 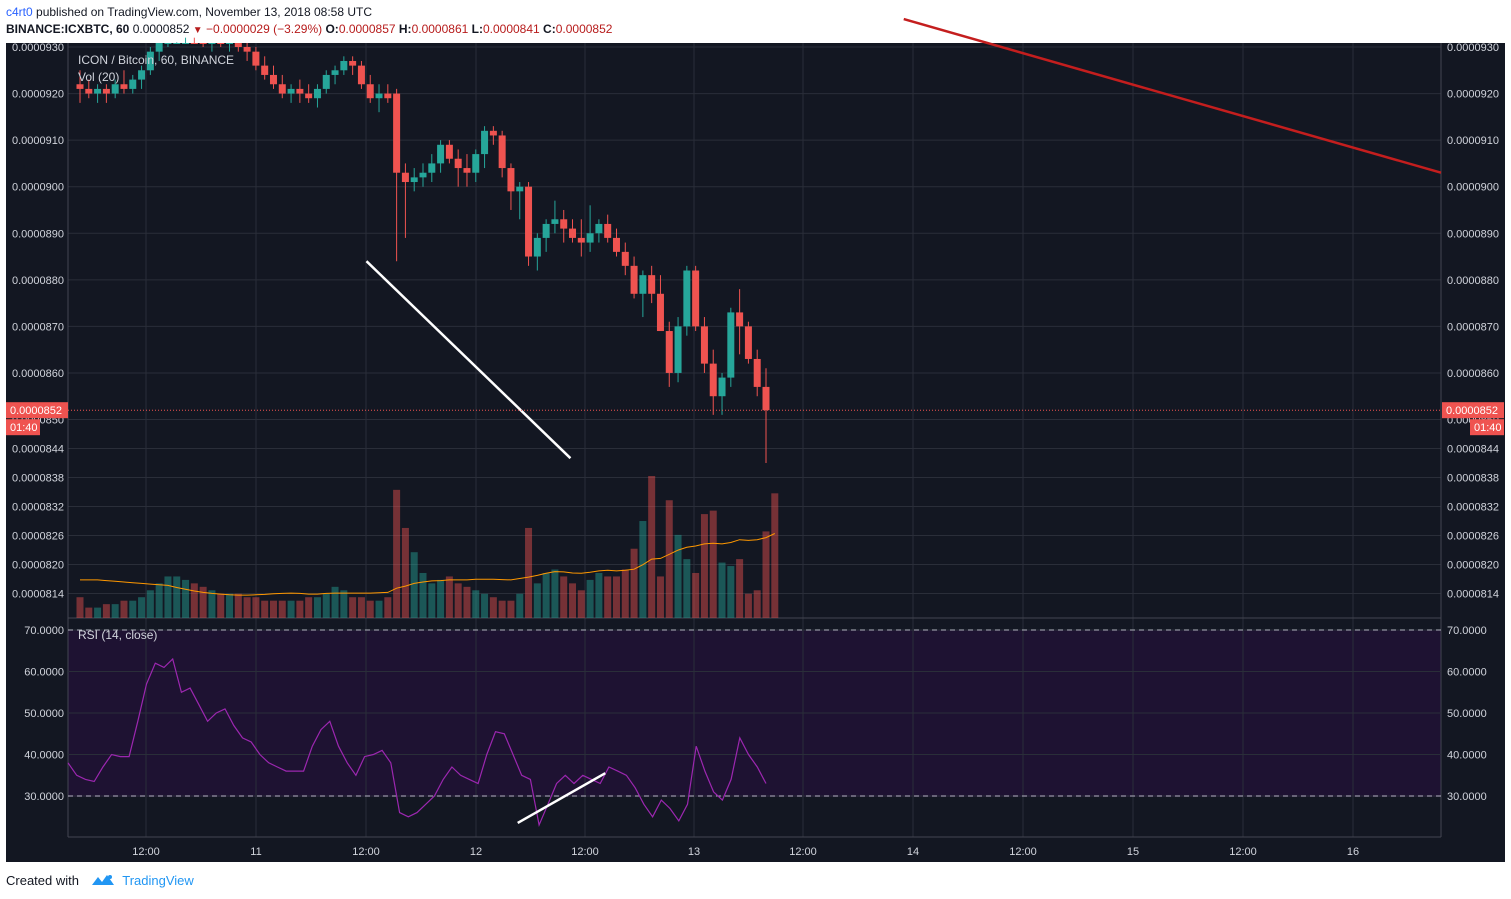 I want to click on price-tag-left-value: 0.0000852, so click(x=36, y=411).